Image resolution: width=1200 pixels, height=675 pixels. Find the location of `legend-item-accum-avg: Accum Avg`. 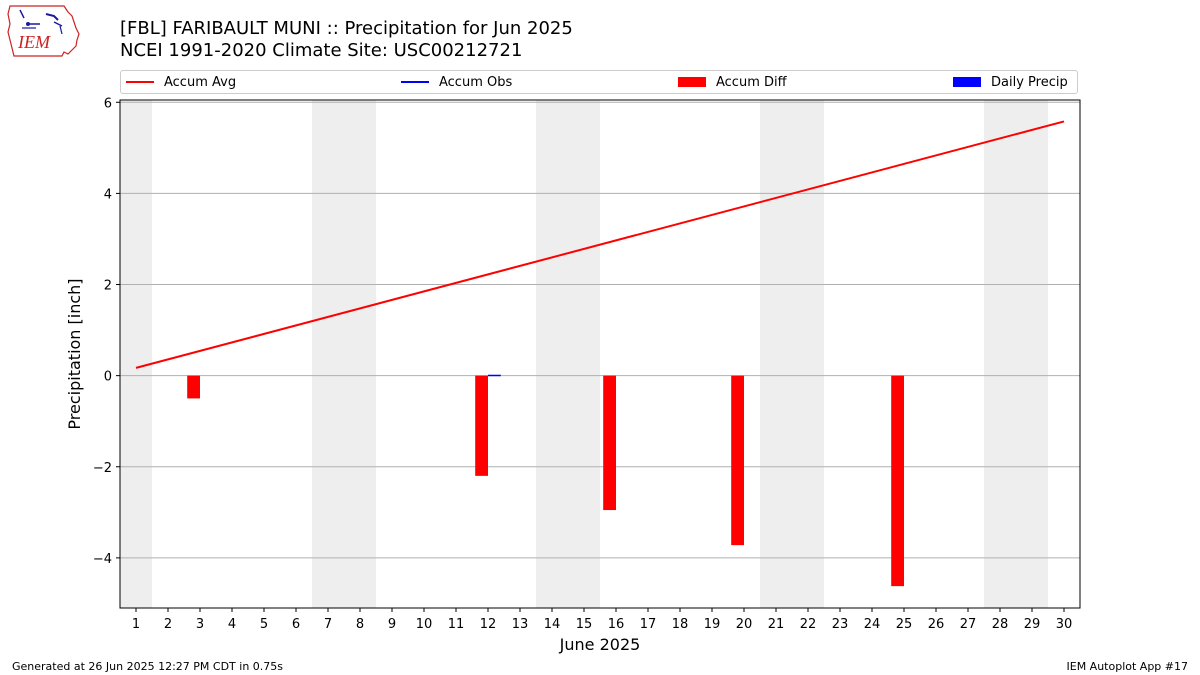

legend-item-accum-avg: Accum Avg is located at coordinates (181, 82).